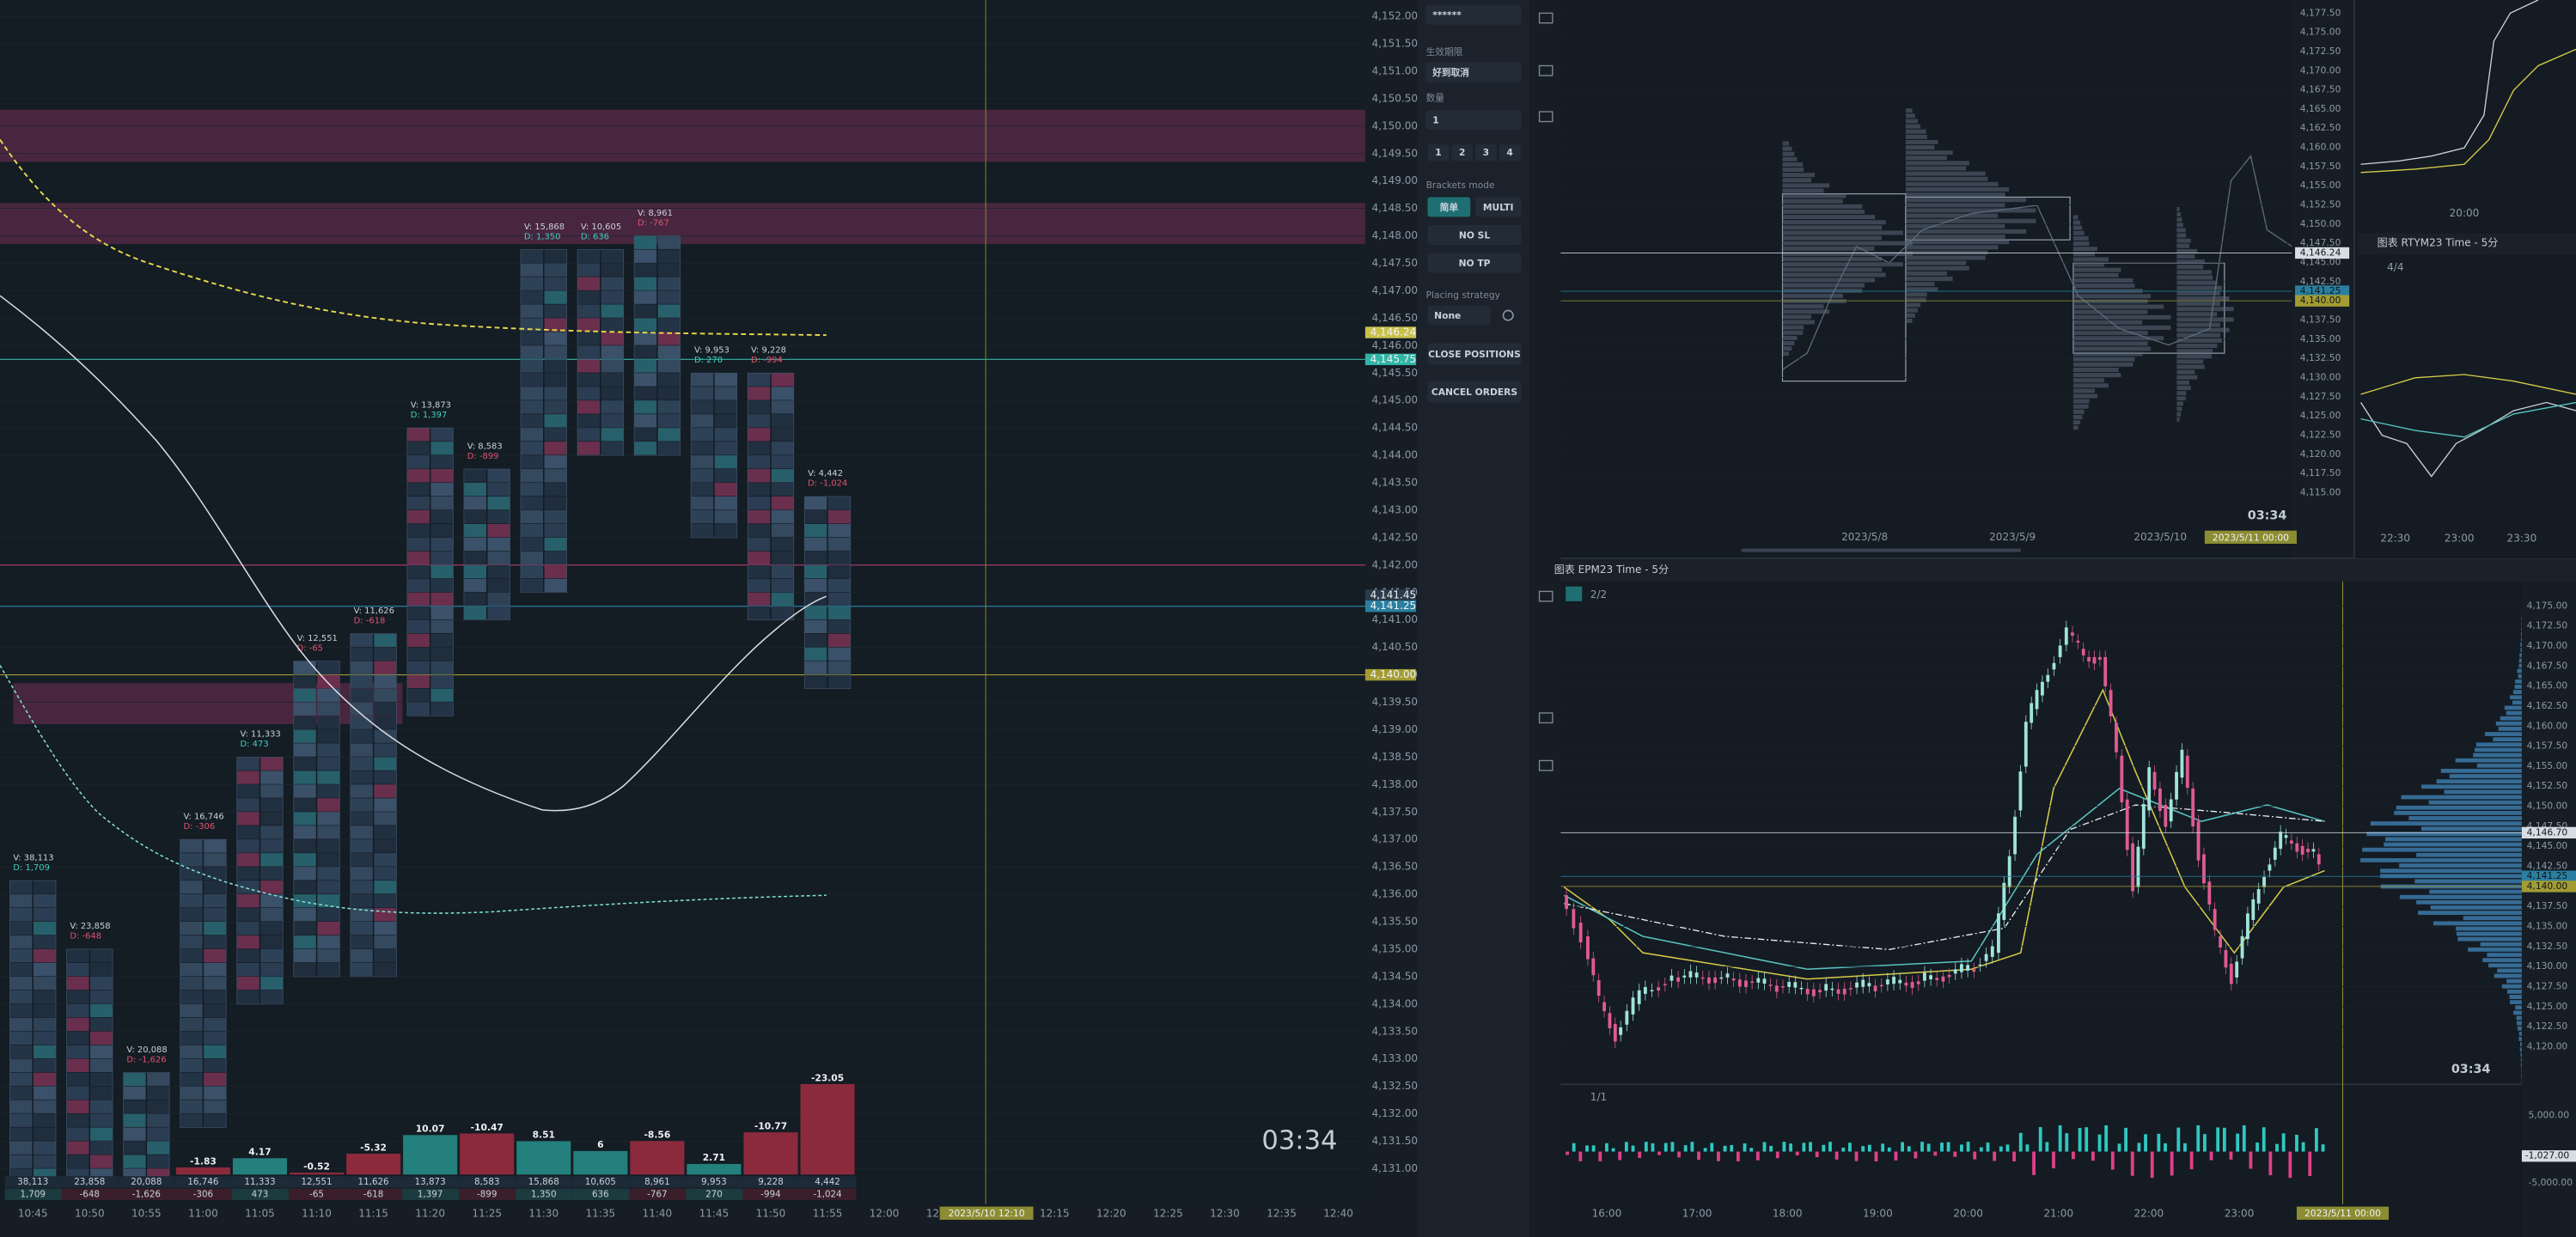 The image size is (2576, 1237). Describe the element at coordinates (1473, 14) in the screenshot. I see `account-input` at that location.